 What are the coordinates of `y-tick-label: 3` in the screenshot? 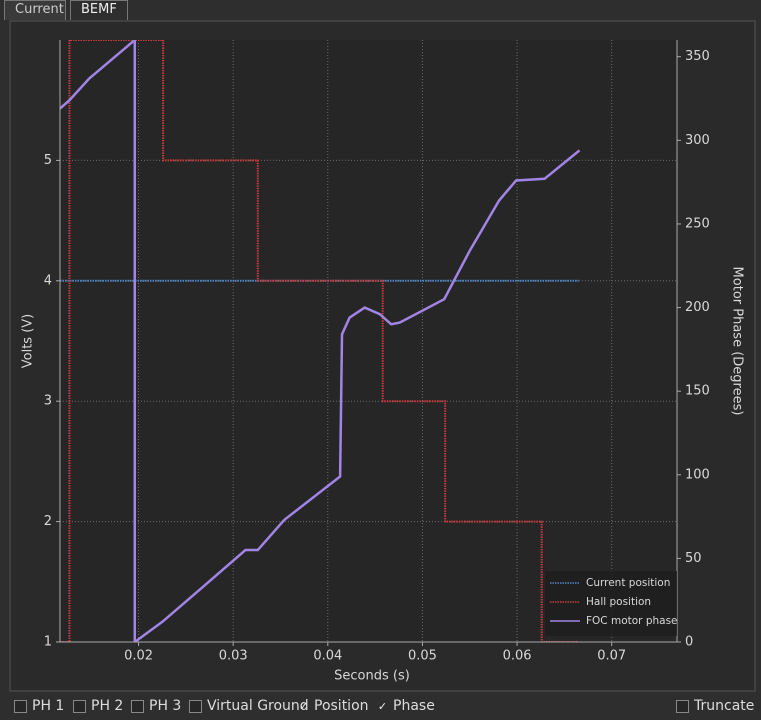 It's located at (48, 401).